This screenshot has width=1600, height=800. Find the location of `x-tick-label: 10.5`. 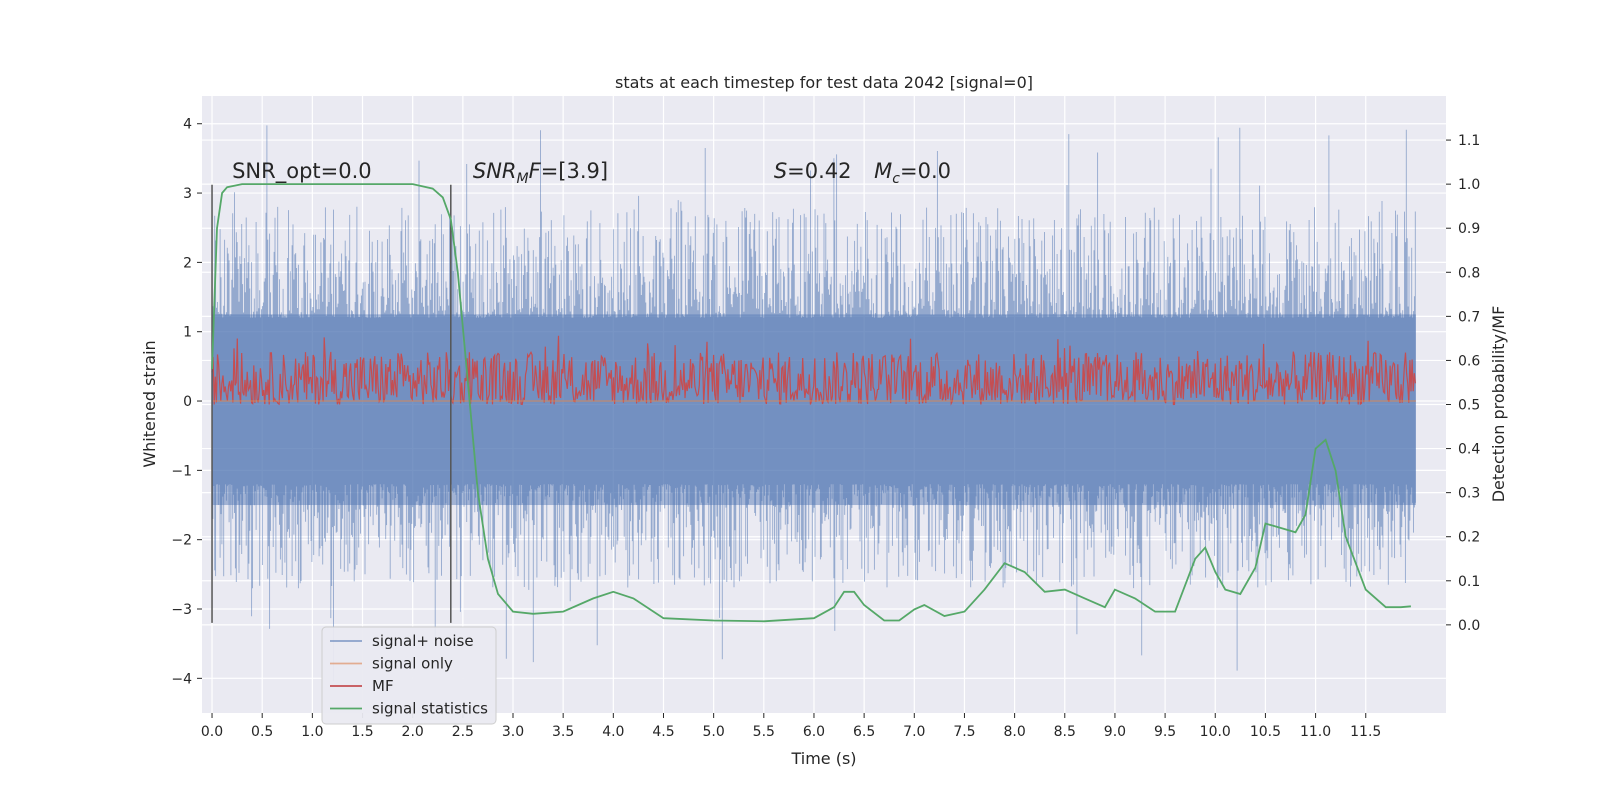

x-tick-label: 10.5 is located at coordinates (1265, 732).